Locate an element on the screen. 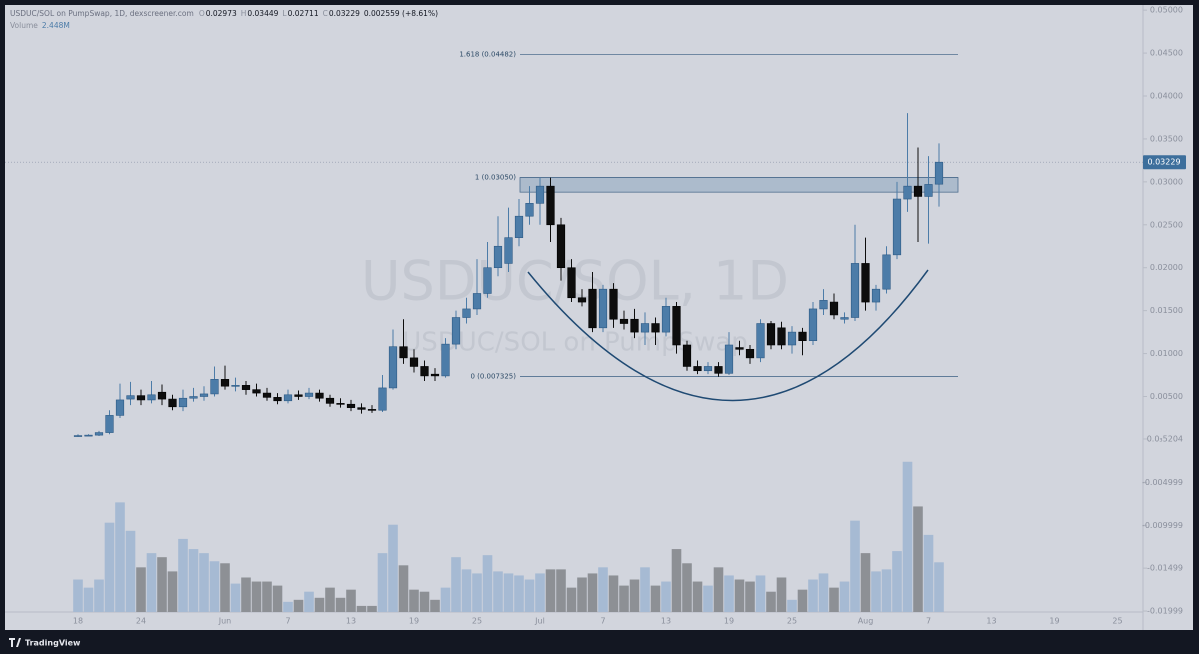  y-tick-label: 0.01500 is located at coordinates (1166, 310).